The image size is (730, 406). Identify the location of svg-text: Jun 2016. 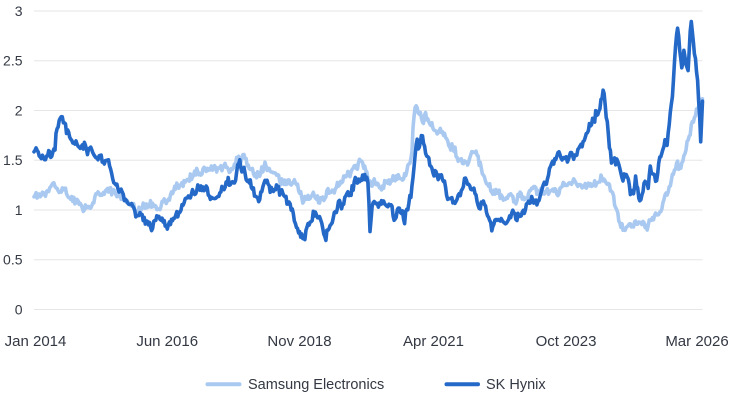
(167, 341).